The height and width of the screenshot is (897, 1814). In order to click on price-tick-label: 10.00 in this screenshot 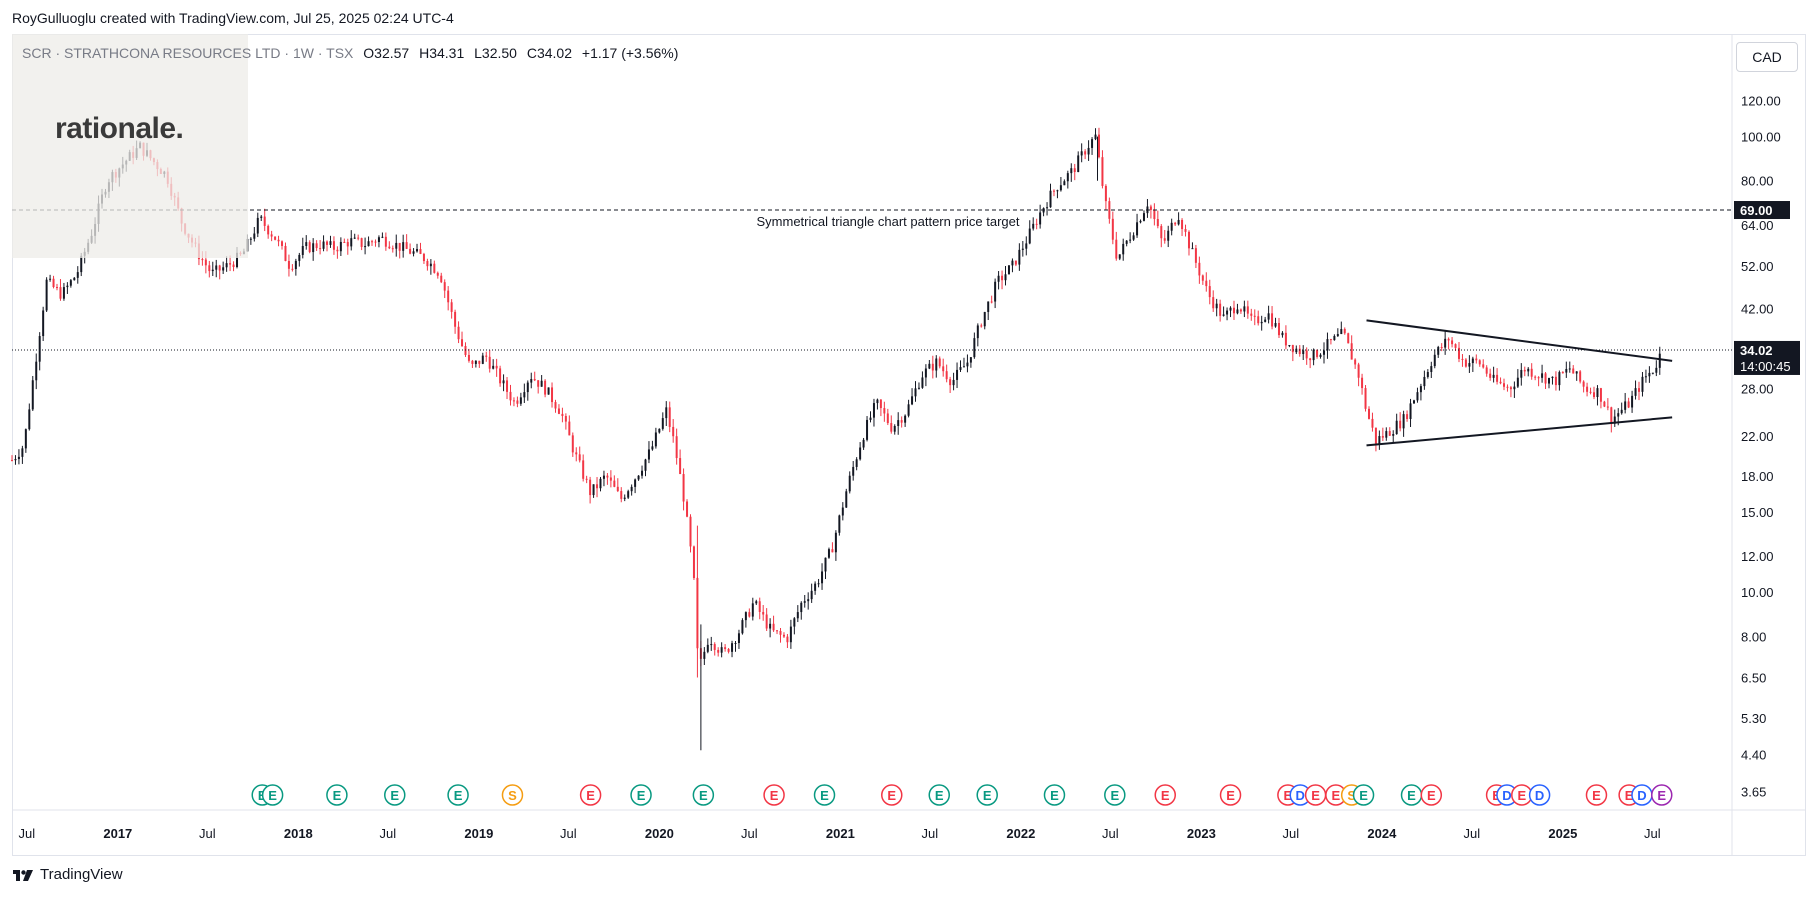, I will do `click(1757, 592)`.